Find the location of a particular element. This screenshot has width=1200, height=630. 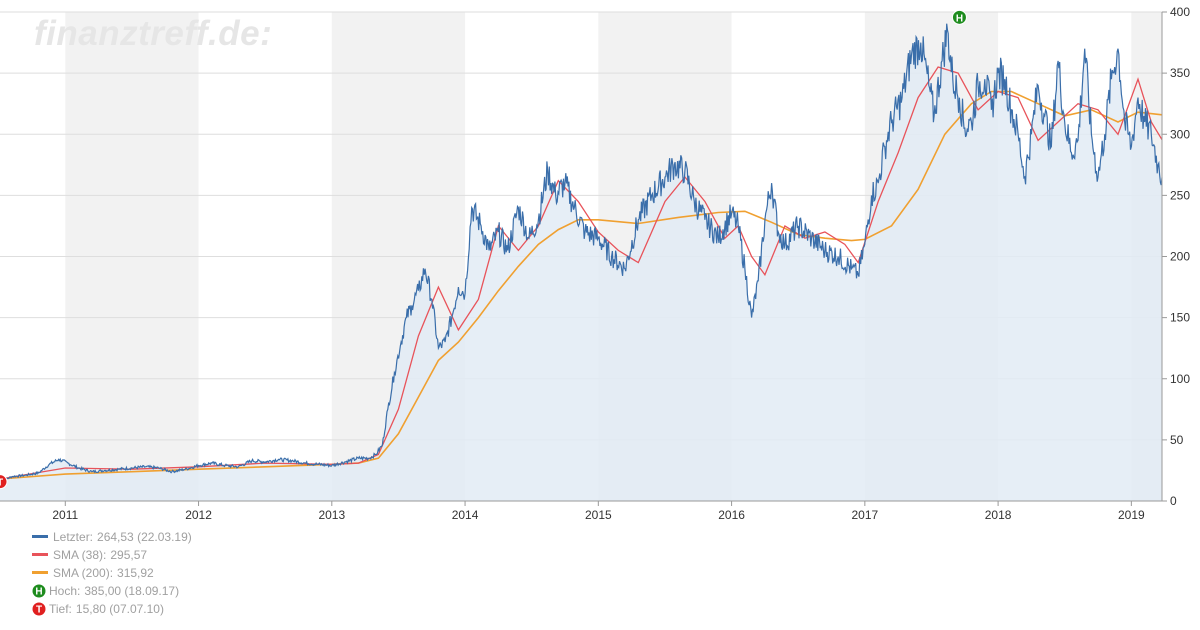

x-tick-label: 2016 is located at coordinates (731, 515).